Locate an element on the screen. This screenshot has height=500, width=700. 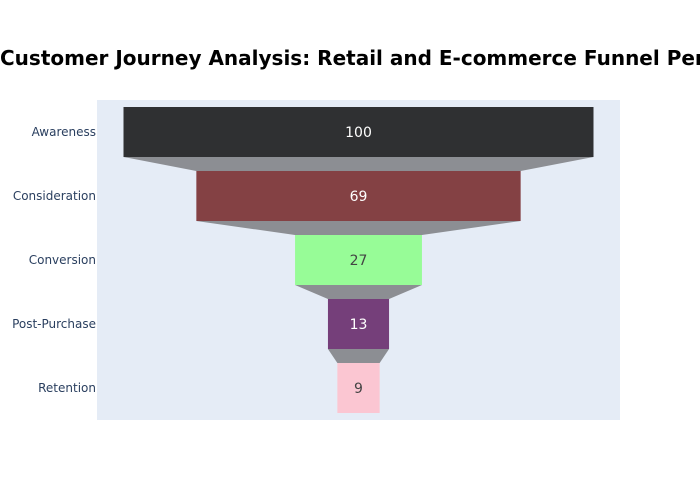
bar-conversion is located at coordinates (358, 260).